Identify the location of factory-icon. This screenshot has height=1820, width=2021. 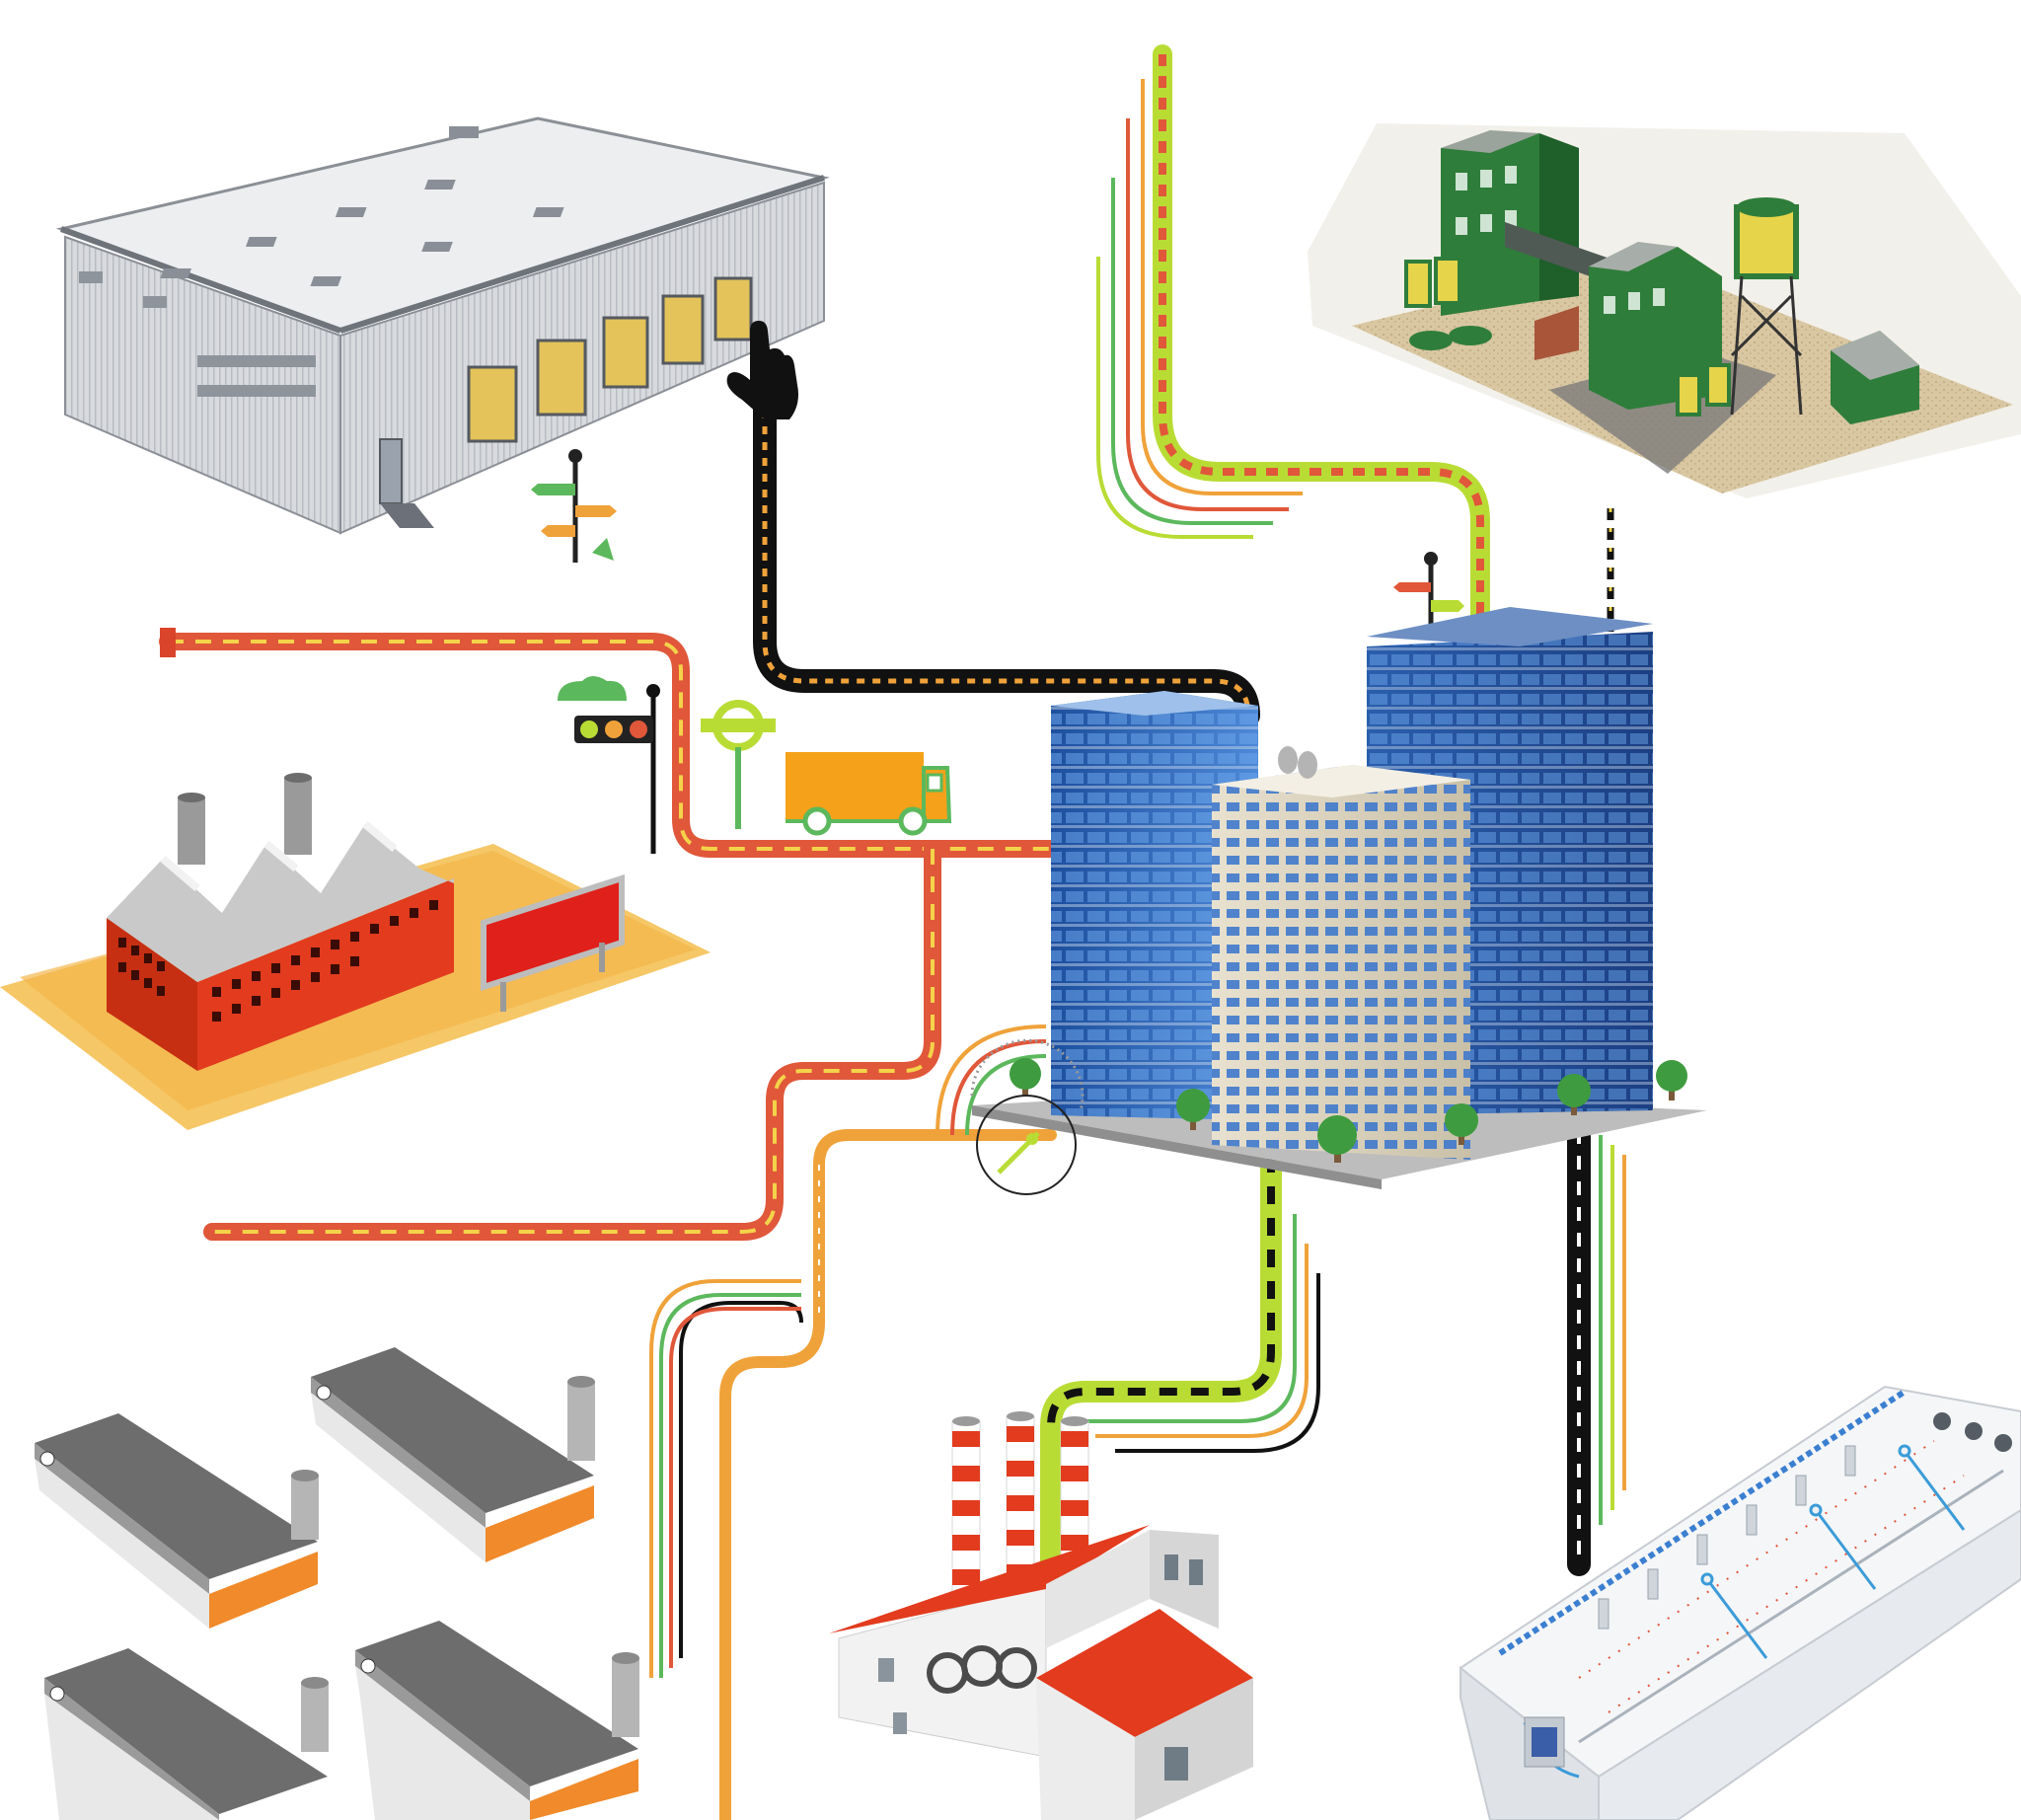
(355, 951).